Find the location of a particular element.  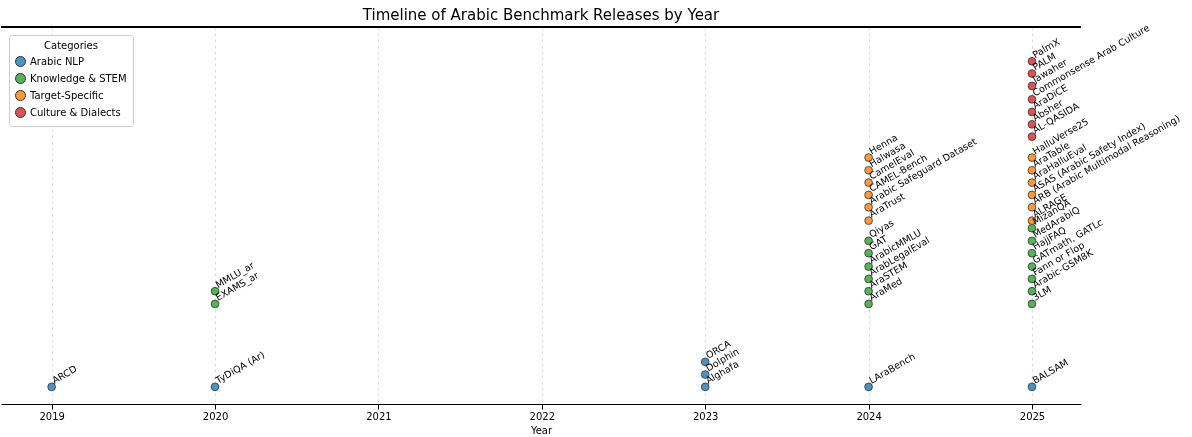

x-axis-title: Year is located at coordinates (541, 430).